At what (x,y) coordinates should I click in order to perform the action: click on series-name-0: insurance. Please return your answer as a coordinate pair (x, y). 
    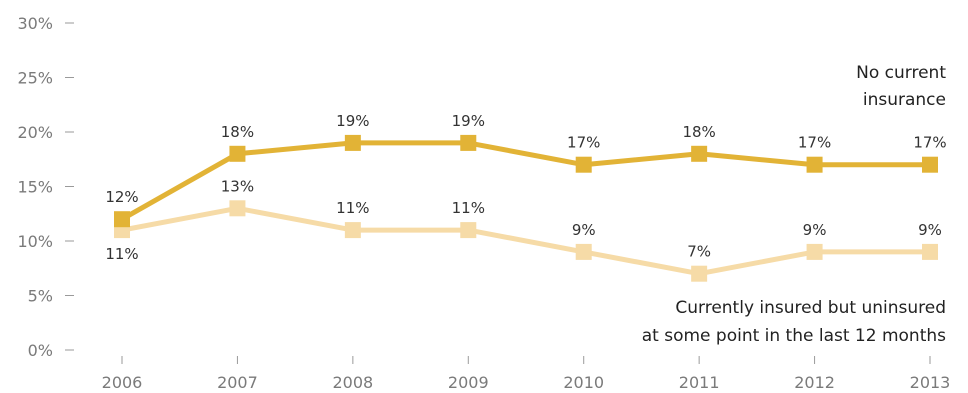
    Looking at the image, I should click on (904, 100).